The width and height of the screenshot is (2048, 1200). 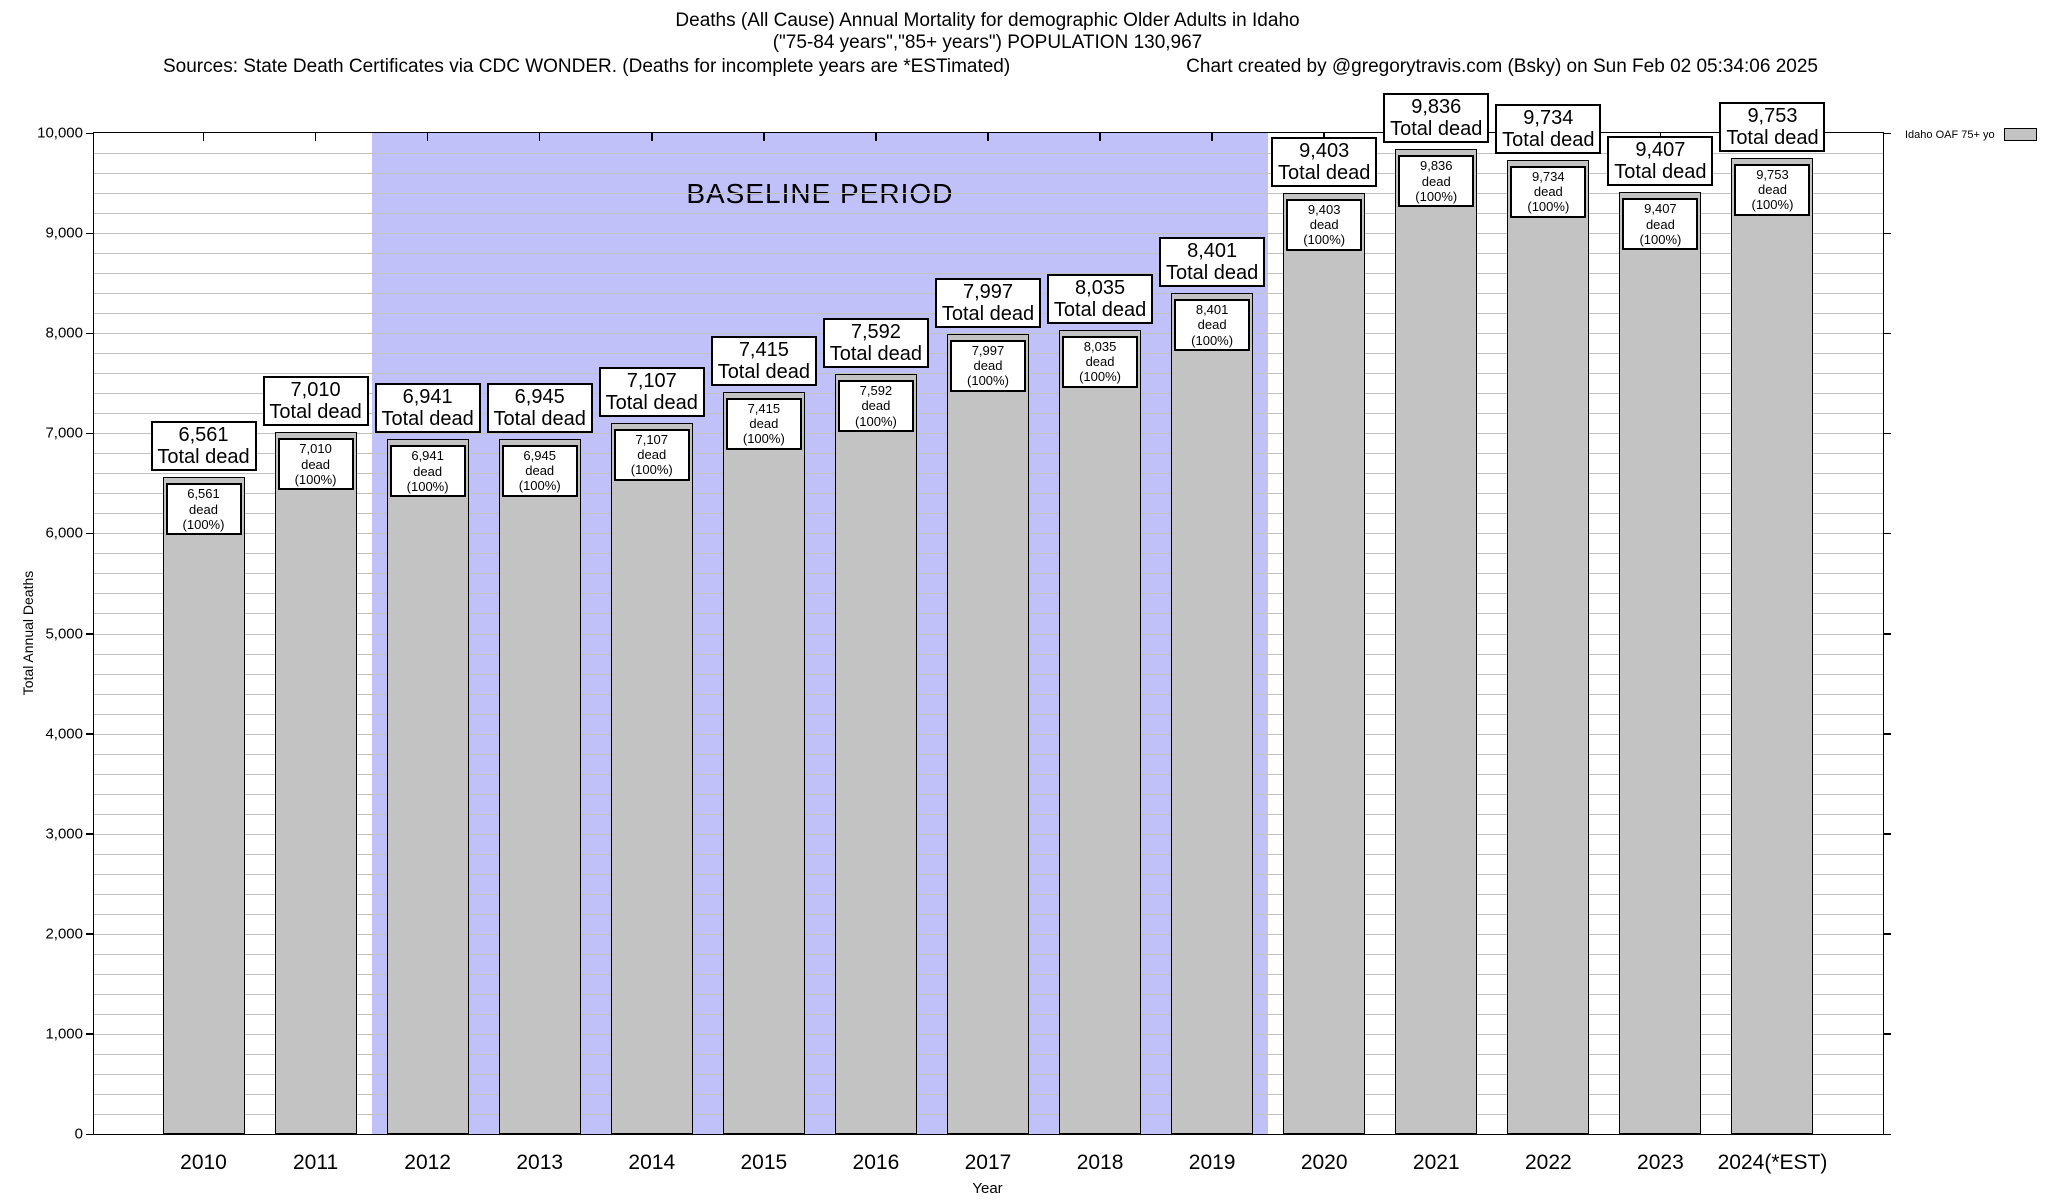 I want to click on total-value: 7,415, so click(x=763, y=349).